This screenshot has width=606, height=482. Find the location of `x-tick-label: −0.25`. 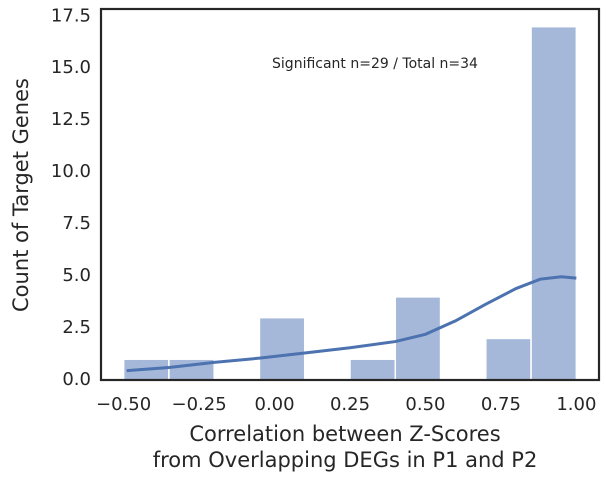

x-tick-label: −0.25 is located at coordinates (199, 404).